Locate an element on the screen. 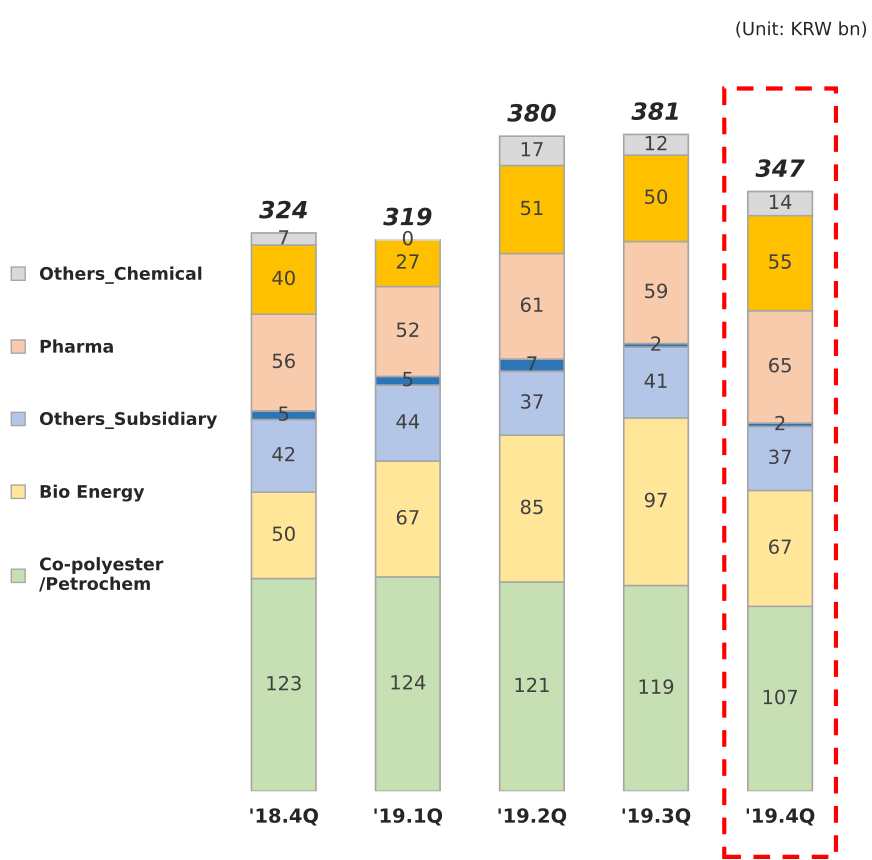 The image size is (872, 860). data-label: 124 is located at coordinates (408, 682).